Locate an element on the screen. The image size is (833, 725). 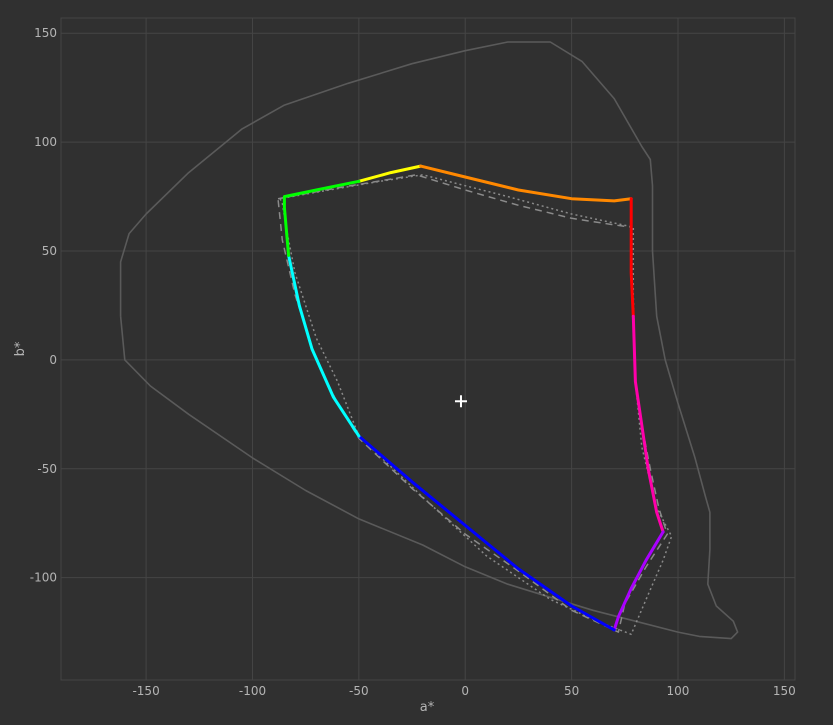
y-tick-label: -50 is located at coordinates (47, 469).